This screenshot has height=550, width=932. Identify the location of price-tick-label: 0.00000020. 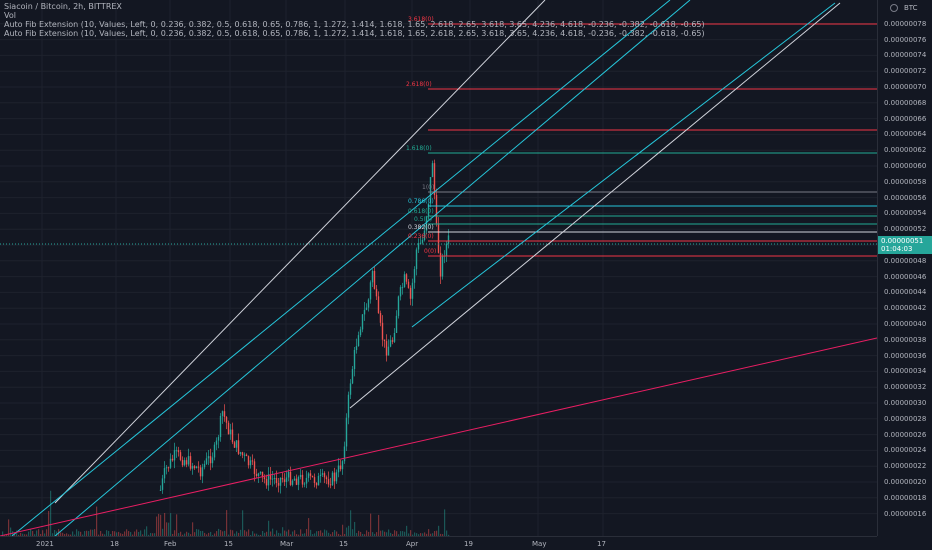
(905, 482).